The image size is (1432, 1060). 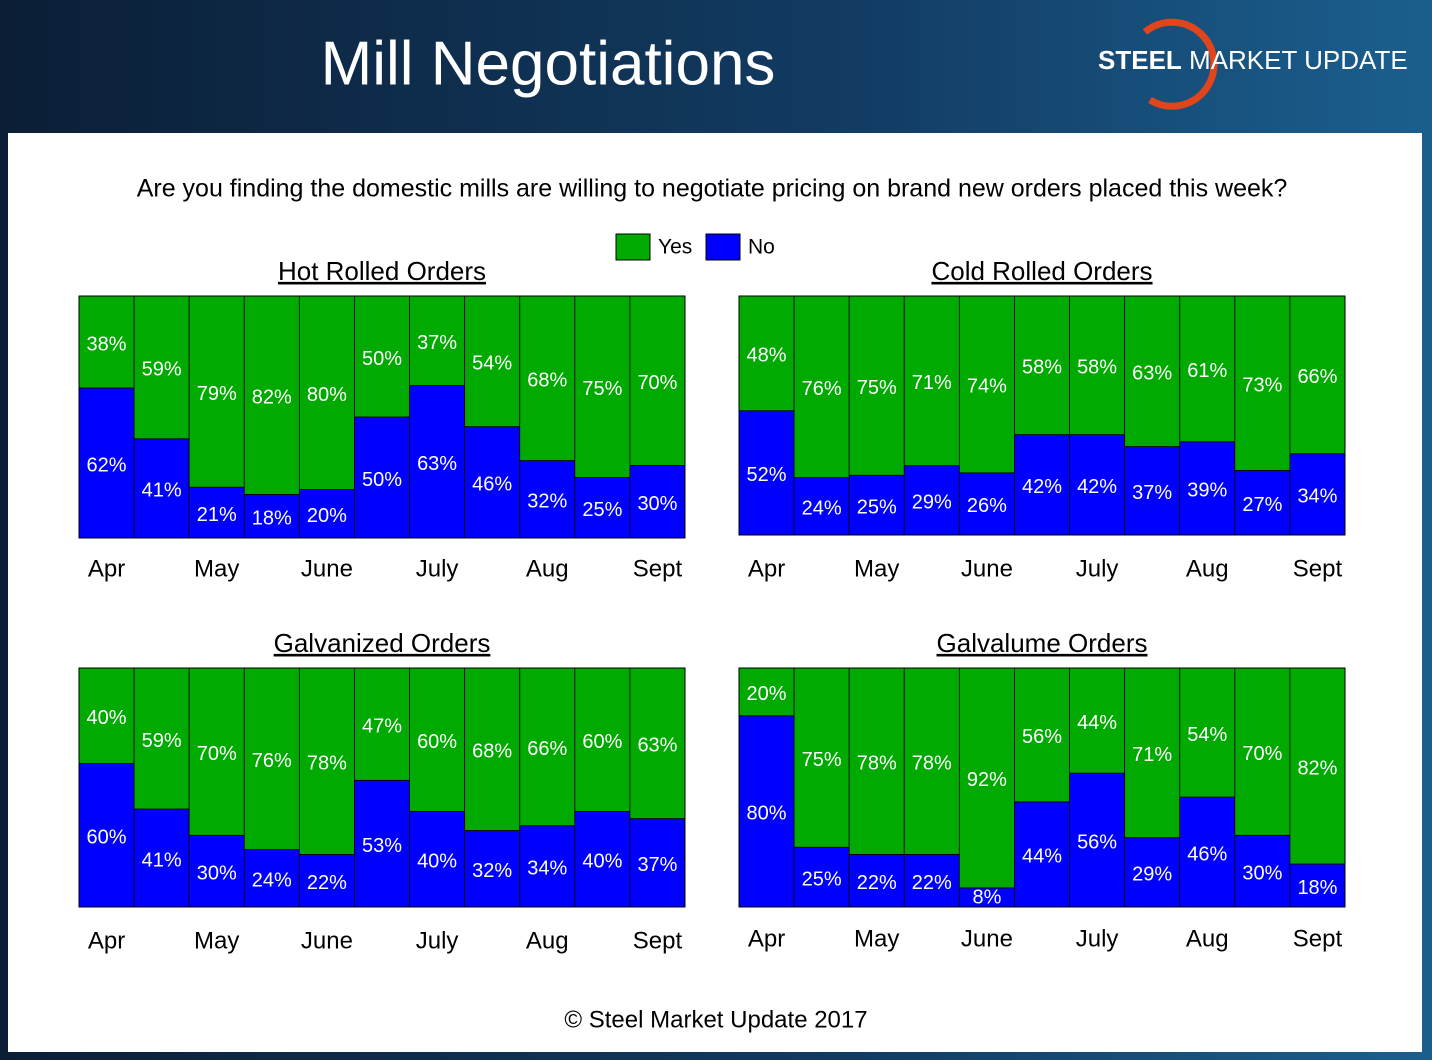 I want to click on legend-label: Yes, so click(x=675, y=247).